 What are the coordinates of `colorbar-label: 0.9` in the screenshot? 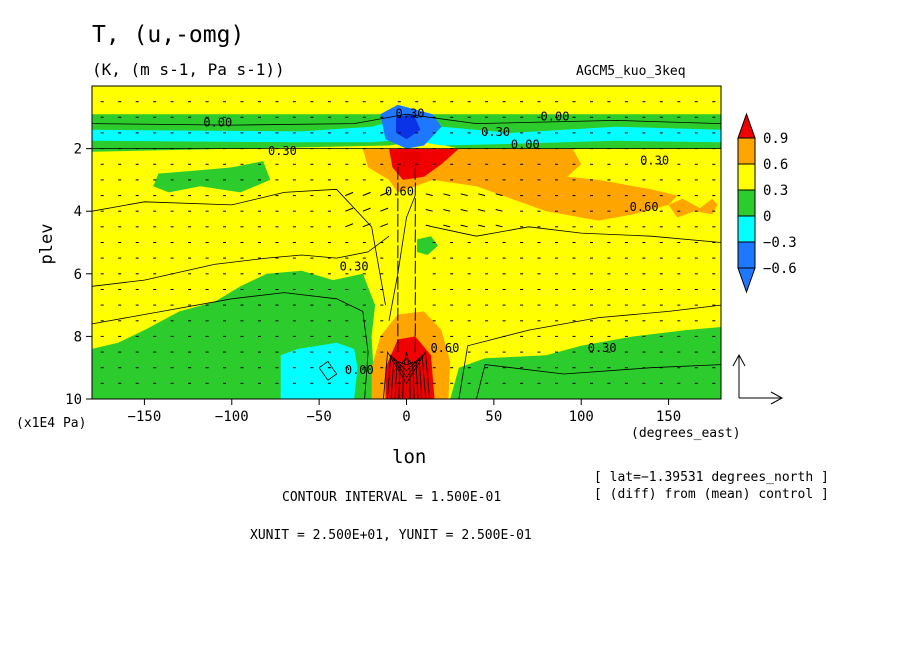 It's located at (775, 139).